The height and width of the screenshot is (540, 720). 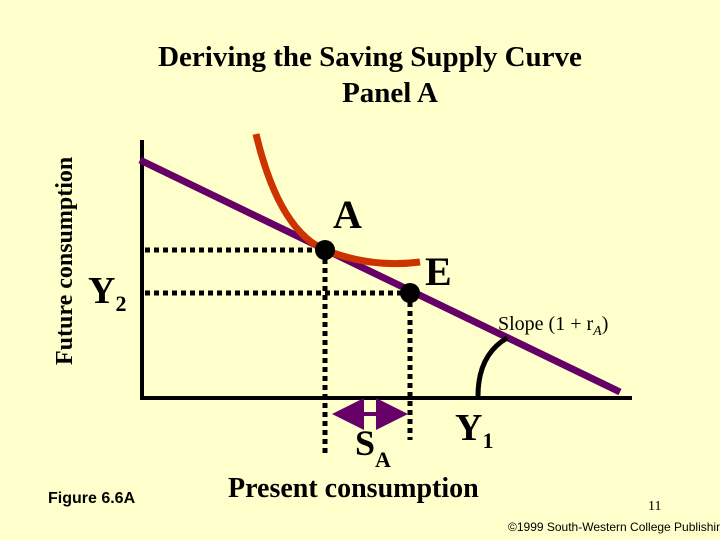 I want to click on subscript: 1, so click(x=487, y=440).